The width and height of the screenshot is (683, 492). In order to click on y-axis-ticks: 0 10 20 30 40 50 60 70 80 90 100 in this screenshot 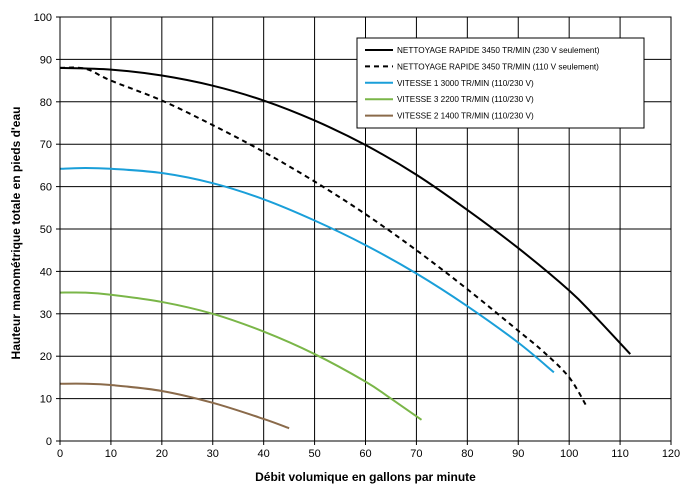, I will do `click(47, 230)`.